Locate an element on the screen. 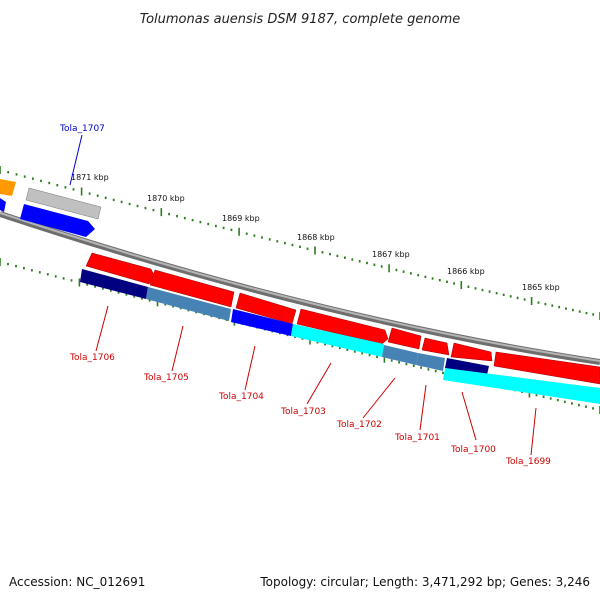 Image resolution: width=600 pixels, height=600 pixels. gene-tola-1699-cyan is located at coordinates (521, 386).